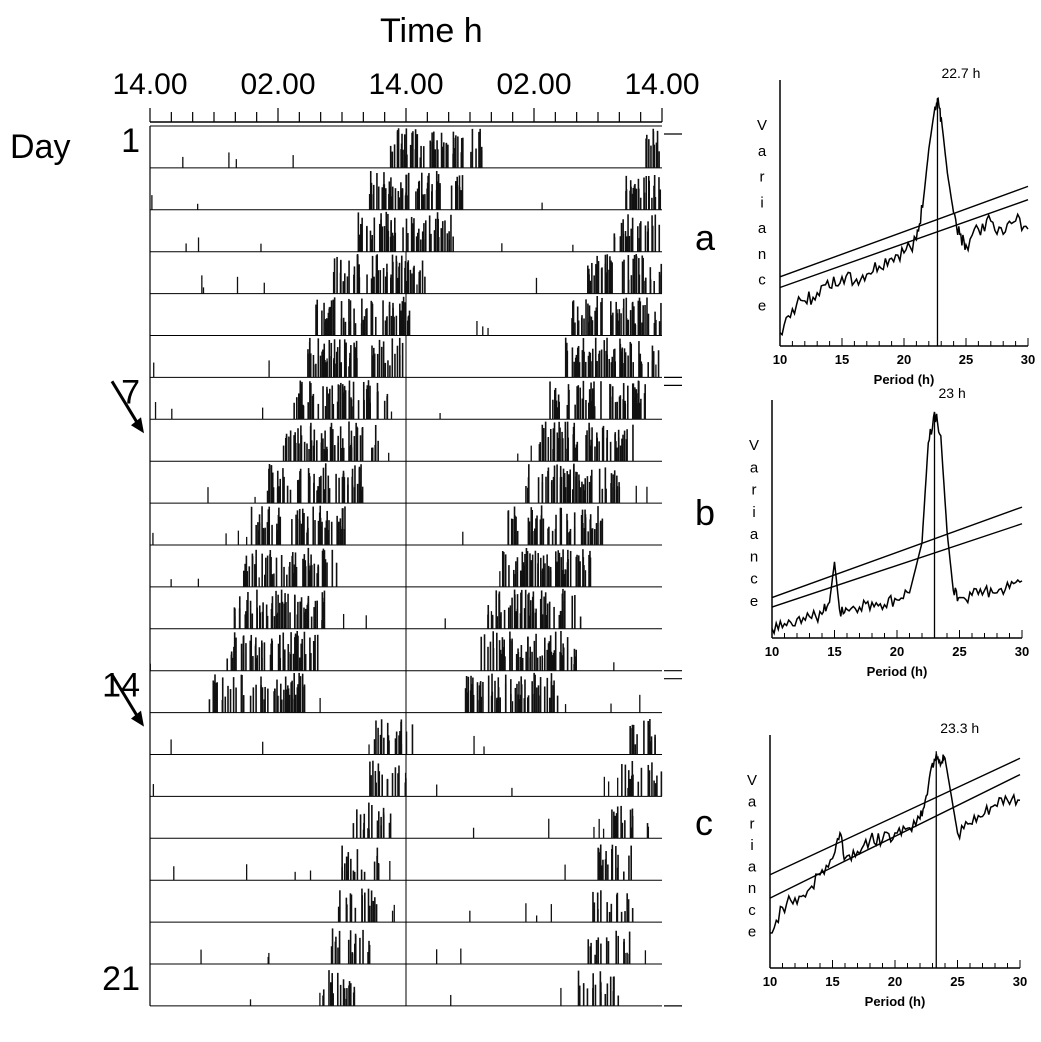  Describe the element at coordinates (130, 141) in the screenshot. I see `day-label: 1` at that location.